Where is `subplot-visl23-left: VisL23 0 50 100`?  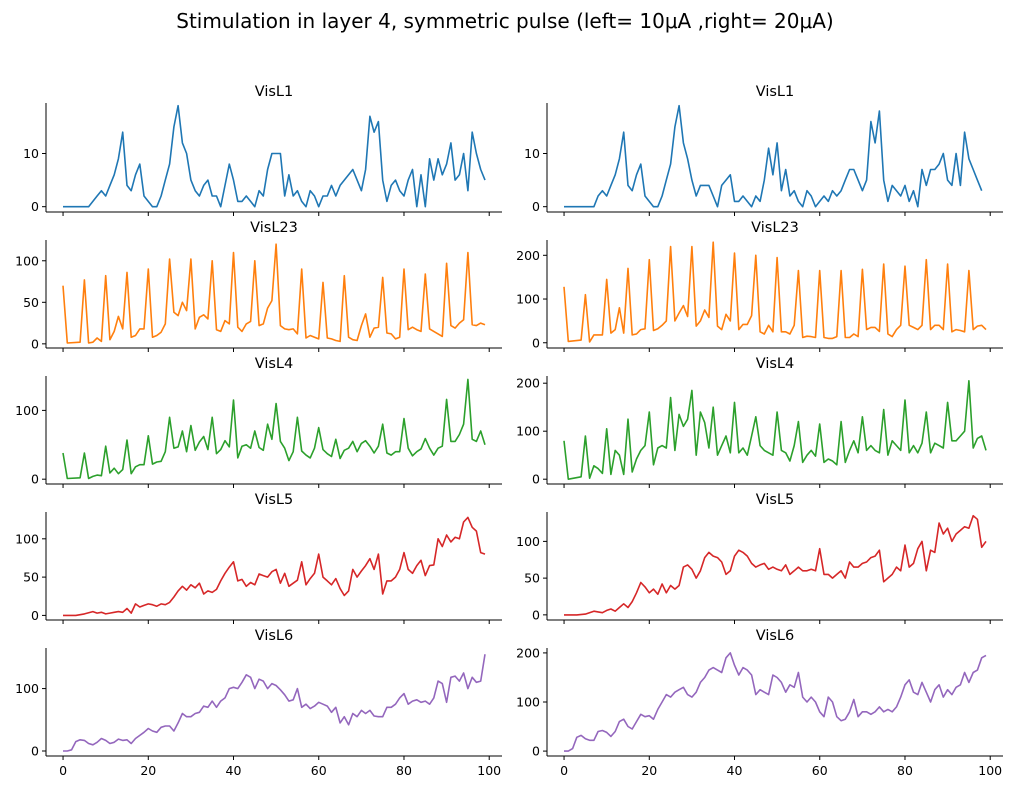
subplot-visl23-left: VisL23 0 50 100 is located at coordinates (258, 286).